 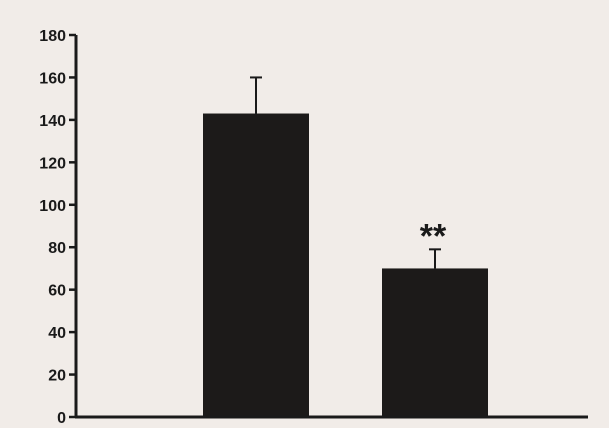 What do you see at coordinates (57, 291) in the screenshot?
I see `y-tick-label: 60` at bounding box center [57, 291].